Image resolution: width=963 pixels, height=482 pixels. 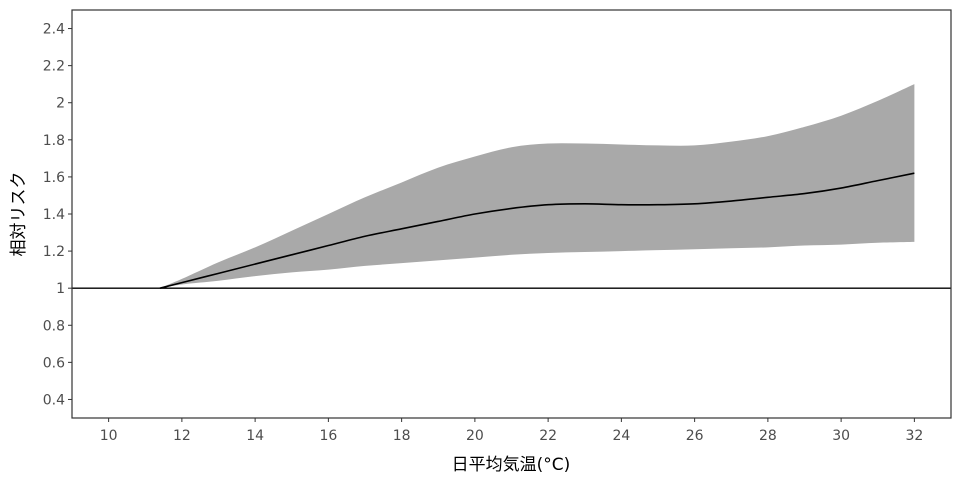 What do you see at coordinates (54, 30) in the screenshot?
I see `y-tick-label: 2.4` at bounding box center [54, 30].